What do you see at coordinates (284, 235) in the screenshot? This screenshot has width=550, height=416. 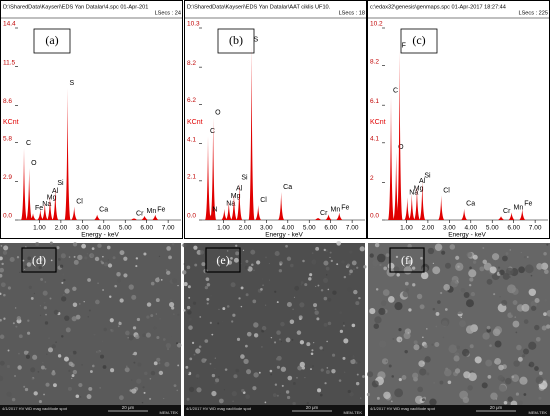 I see `x-label: Energy - keV` at bounding box center [284, 235].